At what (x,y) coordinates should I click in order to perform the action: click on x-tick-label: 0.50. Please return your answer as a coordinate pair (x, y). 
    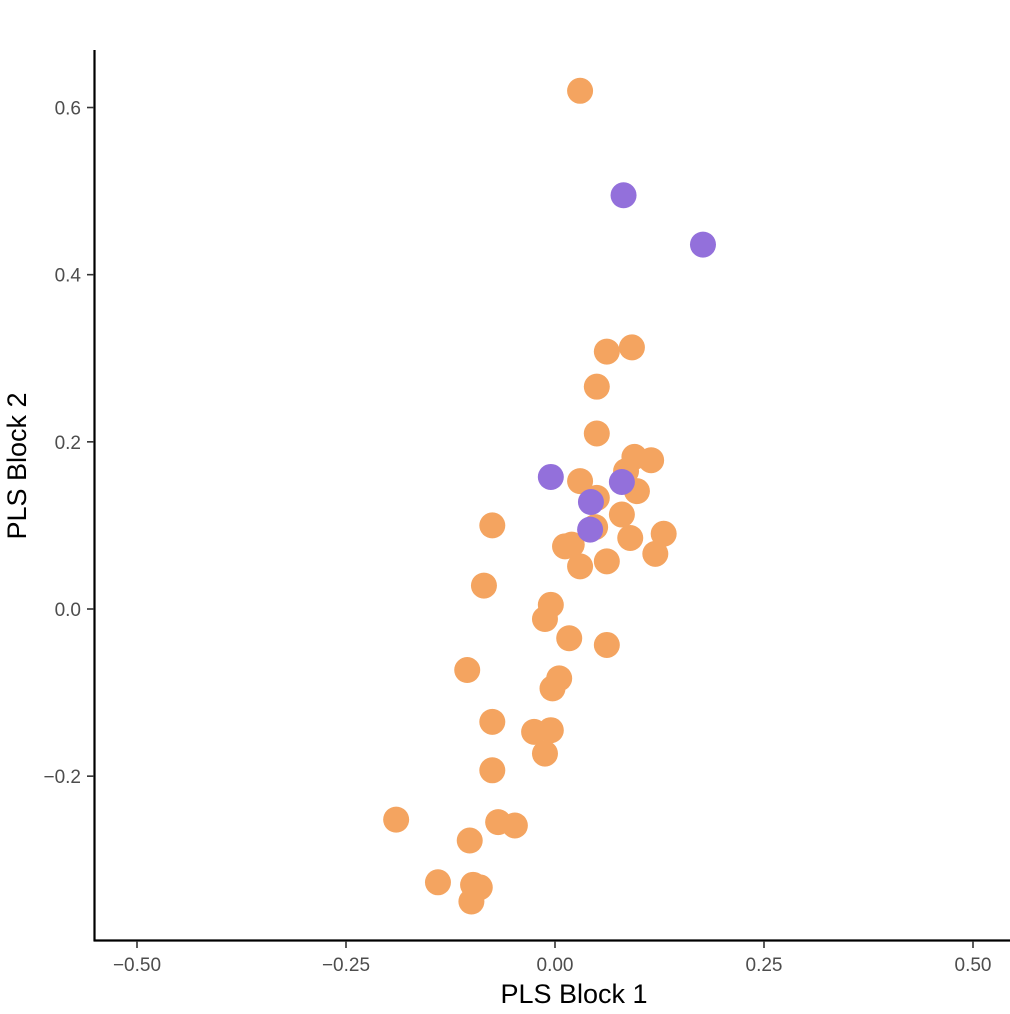
    Looking at the image, I should click on (973, 965).